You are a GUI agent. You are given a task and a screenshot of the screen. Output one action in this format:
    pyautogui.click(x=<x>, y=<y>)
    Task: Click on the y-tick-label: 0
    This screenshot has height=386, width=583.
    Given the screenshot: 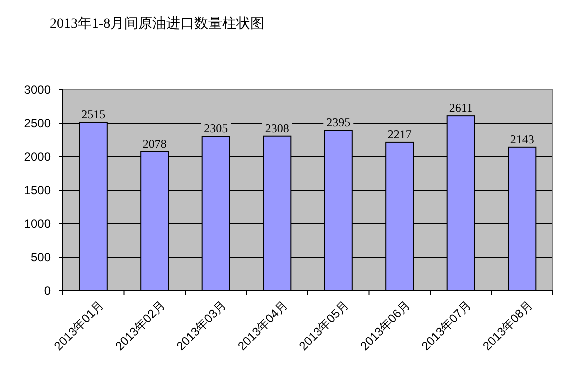 What is the action you would take?
    pyautogui.click(x=48, y=291)
    